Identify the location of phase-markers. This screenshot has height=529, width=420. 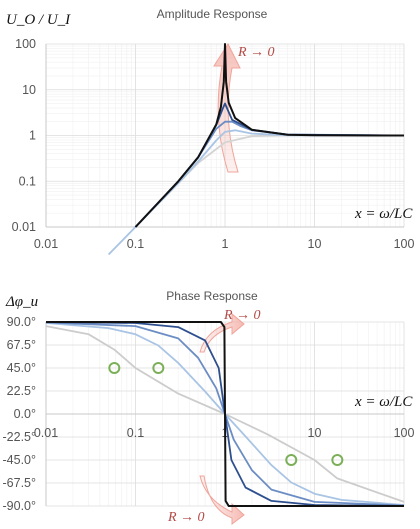
(226, 414).